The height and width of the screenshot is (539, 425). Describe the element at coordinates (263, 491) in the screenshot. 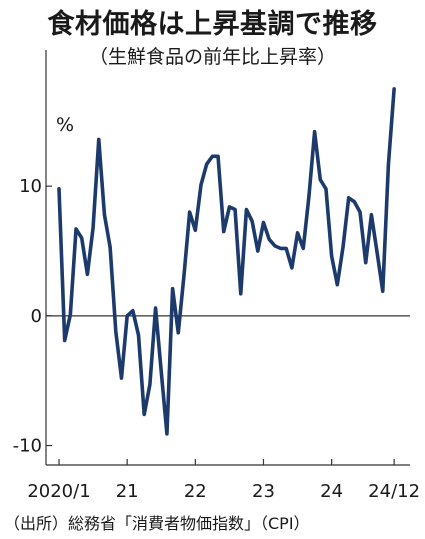

I see `x-tick-label: 23` at that location.